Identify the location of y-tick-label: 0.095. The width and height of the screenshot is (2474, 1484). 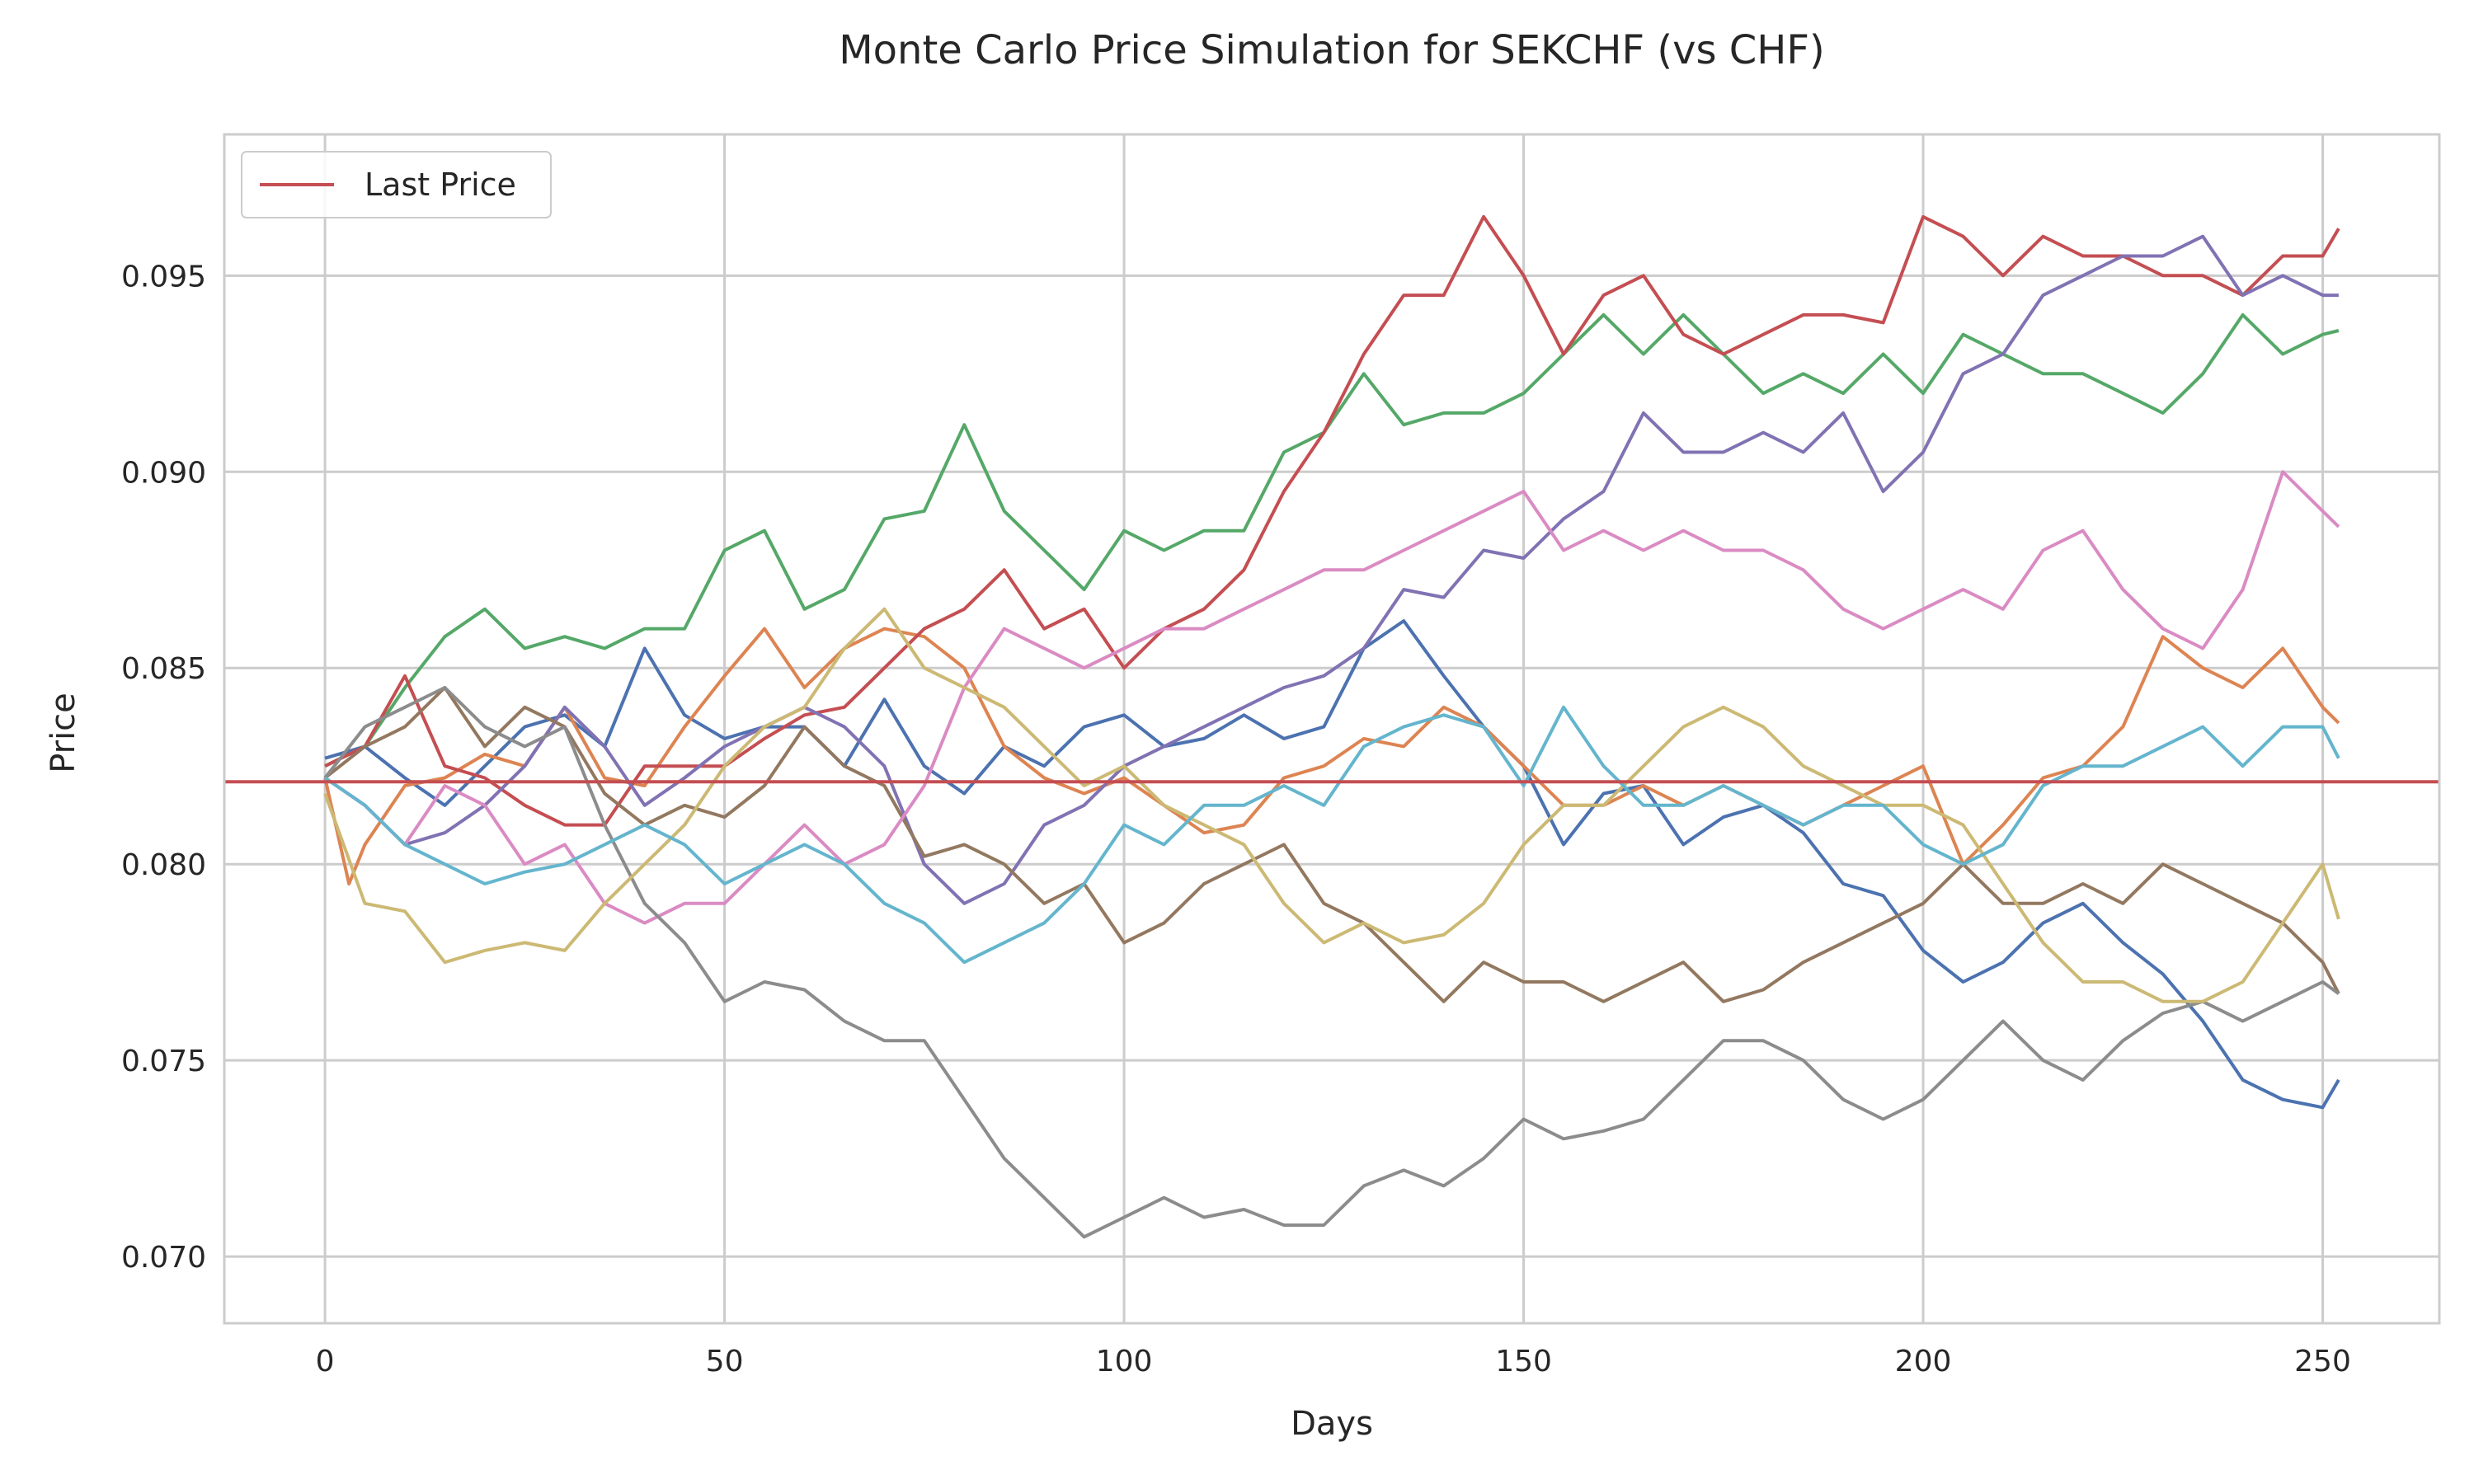
(163, 277).